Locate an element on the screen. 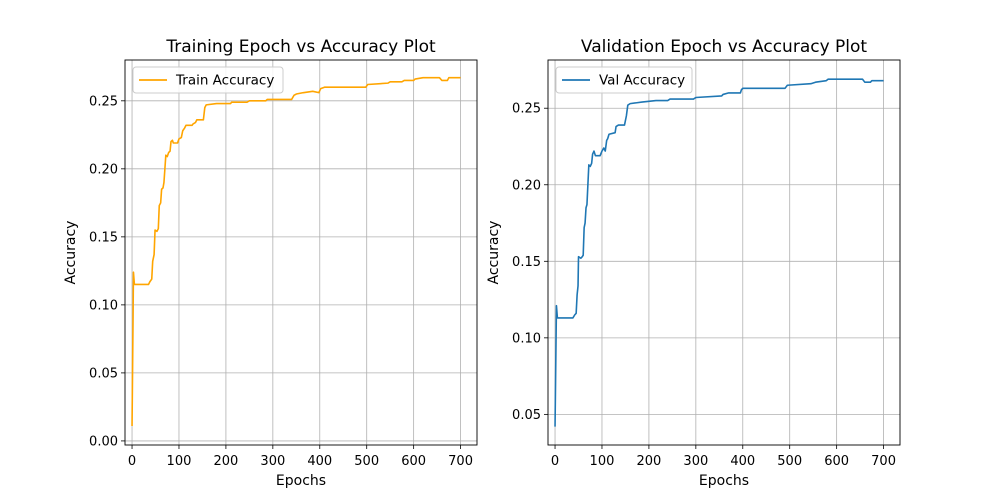  y-tick-label: 0.00 is located at coordinates (103, 441).